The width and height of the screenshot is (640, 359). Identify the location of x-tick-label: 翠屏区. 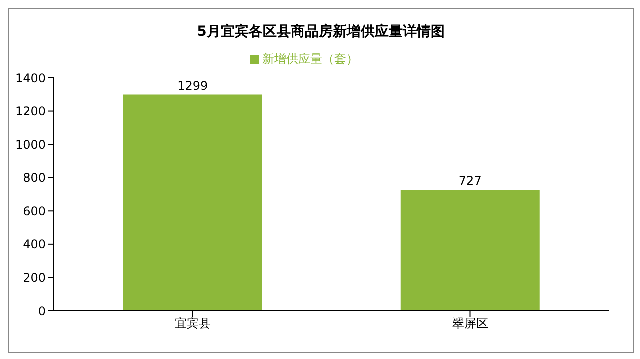
(470, 323).